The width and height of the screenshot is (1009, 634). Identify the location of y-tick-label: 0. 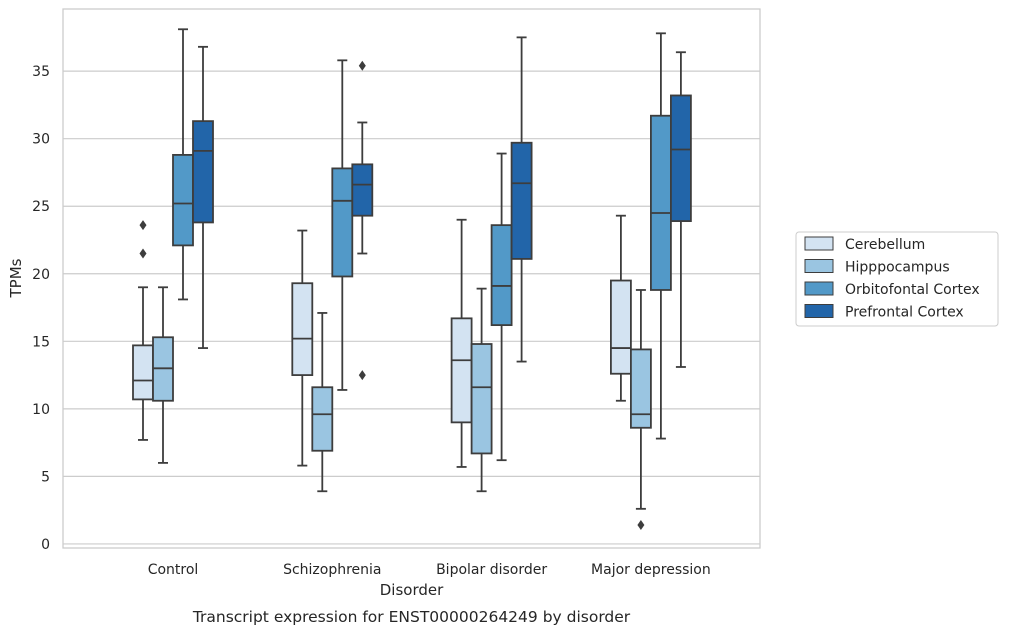
(45, 545).